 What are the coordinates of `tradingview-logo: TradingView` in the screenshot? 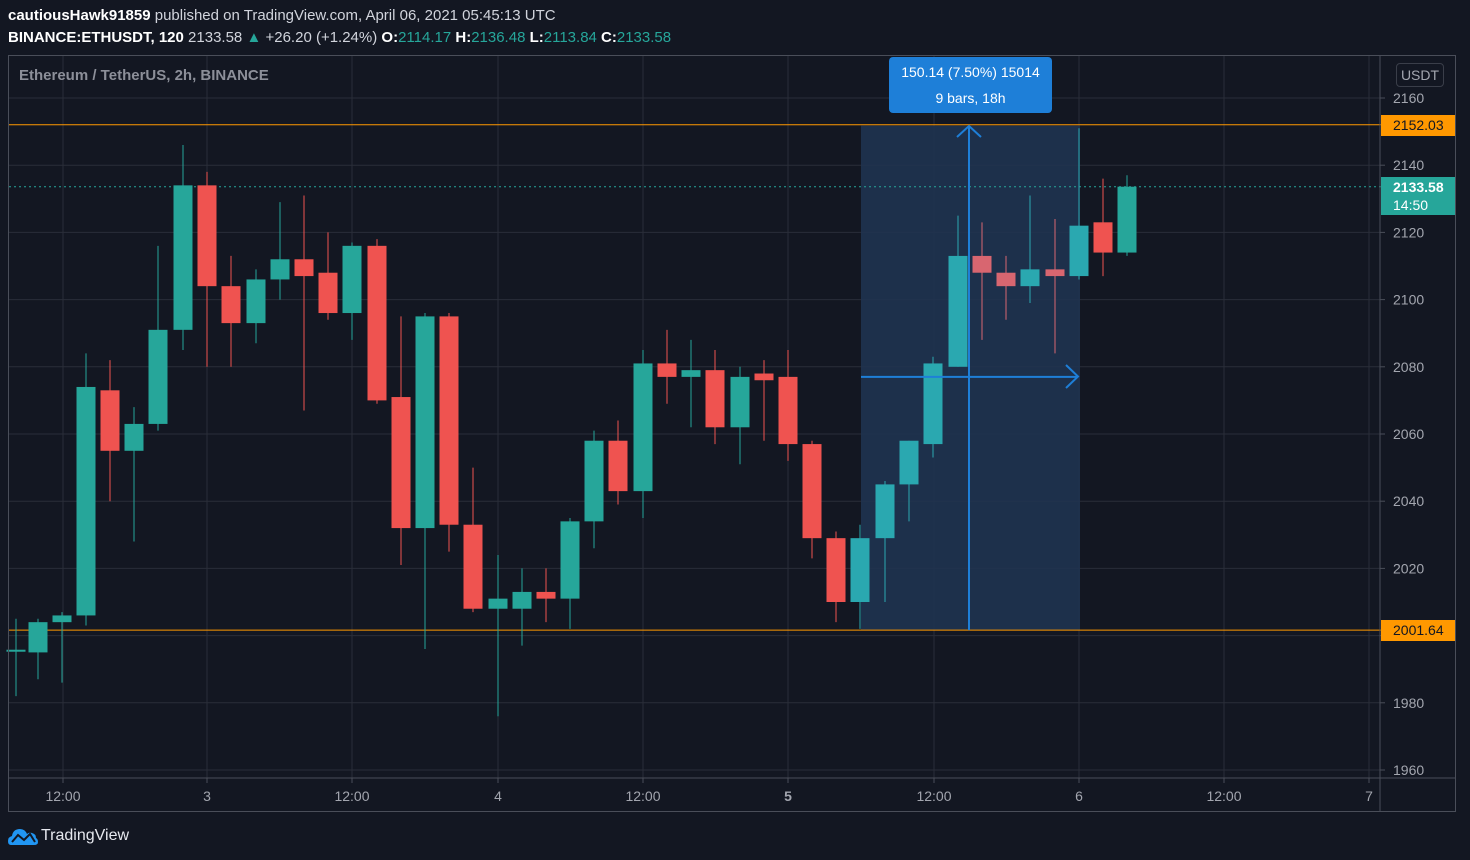 It's located at (68, 836).